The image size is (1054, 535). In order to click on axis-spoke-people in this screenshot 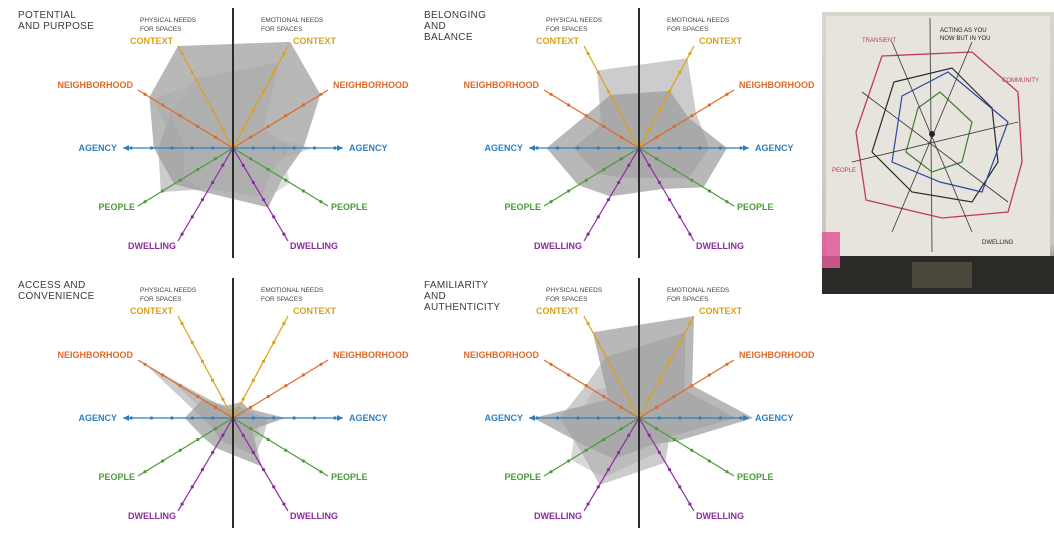, I will do `click(686, 177)`.